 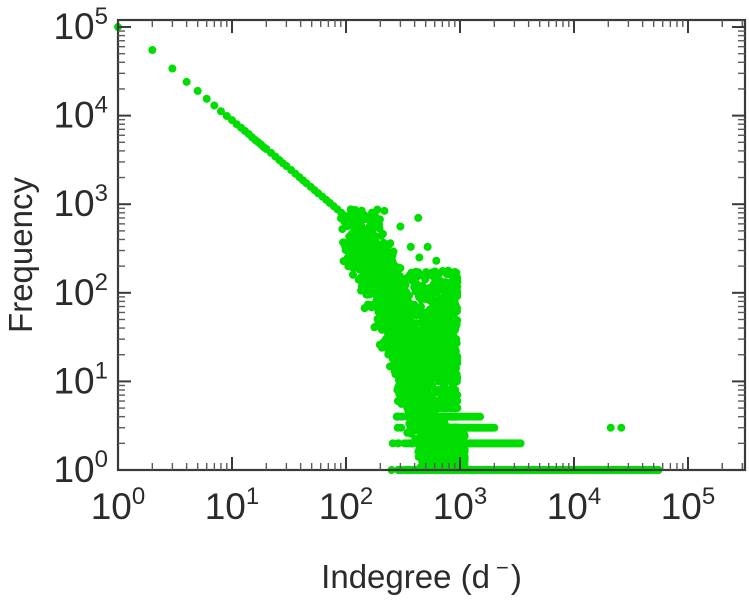 What do you see at coordinates (20, 255) in the screenshot?
I see `y-axis-title: Frequency` at bounding box center [20, 255].